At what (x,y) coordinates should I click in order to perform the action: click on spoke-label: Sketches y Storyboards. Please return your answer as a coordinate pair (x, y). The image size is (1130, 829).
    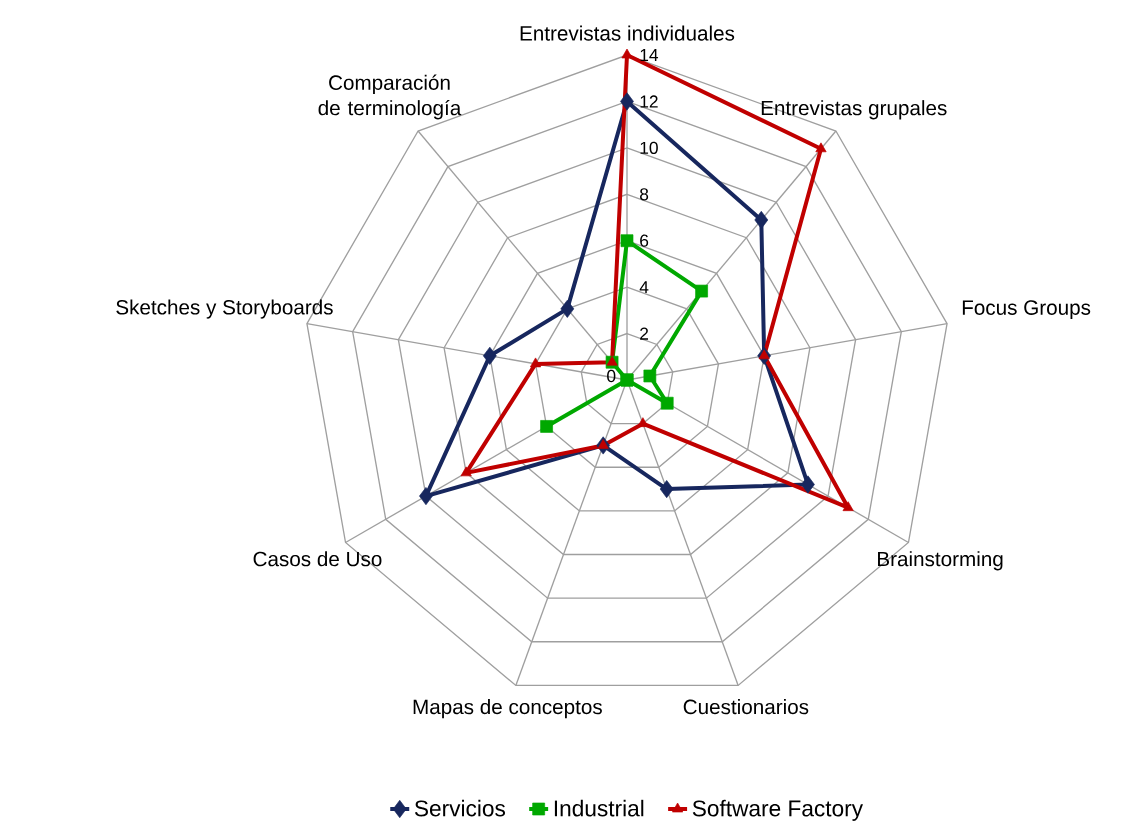
    Looking at the image, I should click on (224, 309).